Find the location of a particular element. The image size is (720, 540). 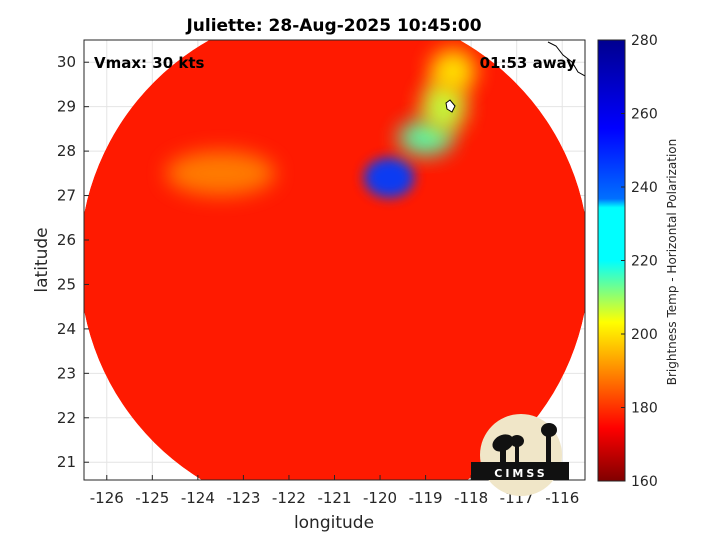

vmax-annotation: Vmax: 30 kts is located at coordinates (149, 63).